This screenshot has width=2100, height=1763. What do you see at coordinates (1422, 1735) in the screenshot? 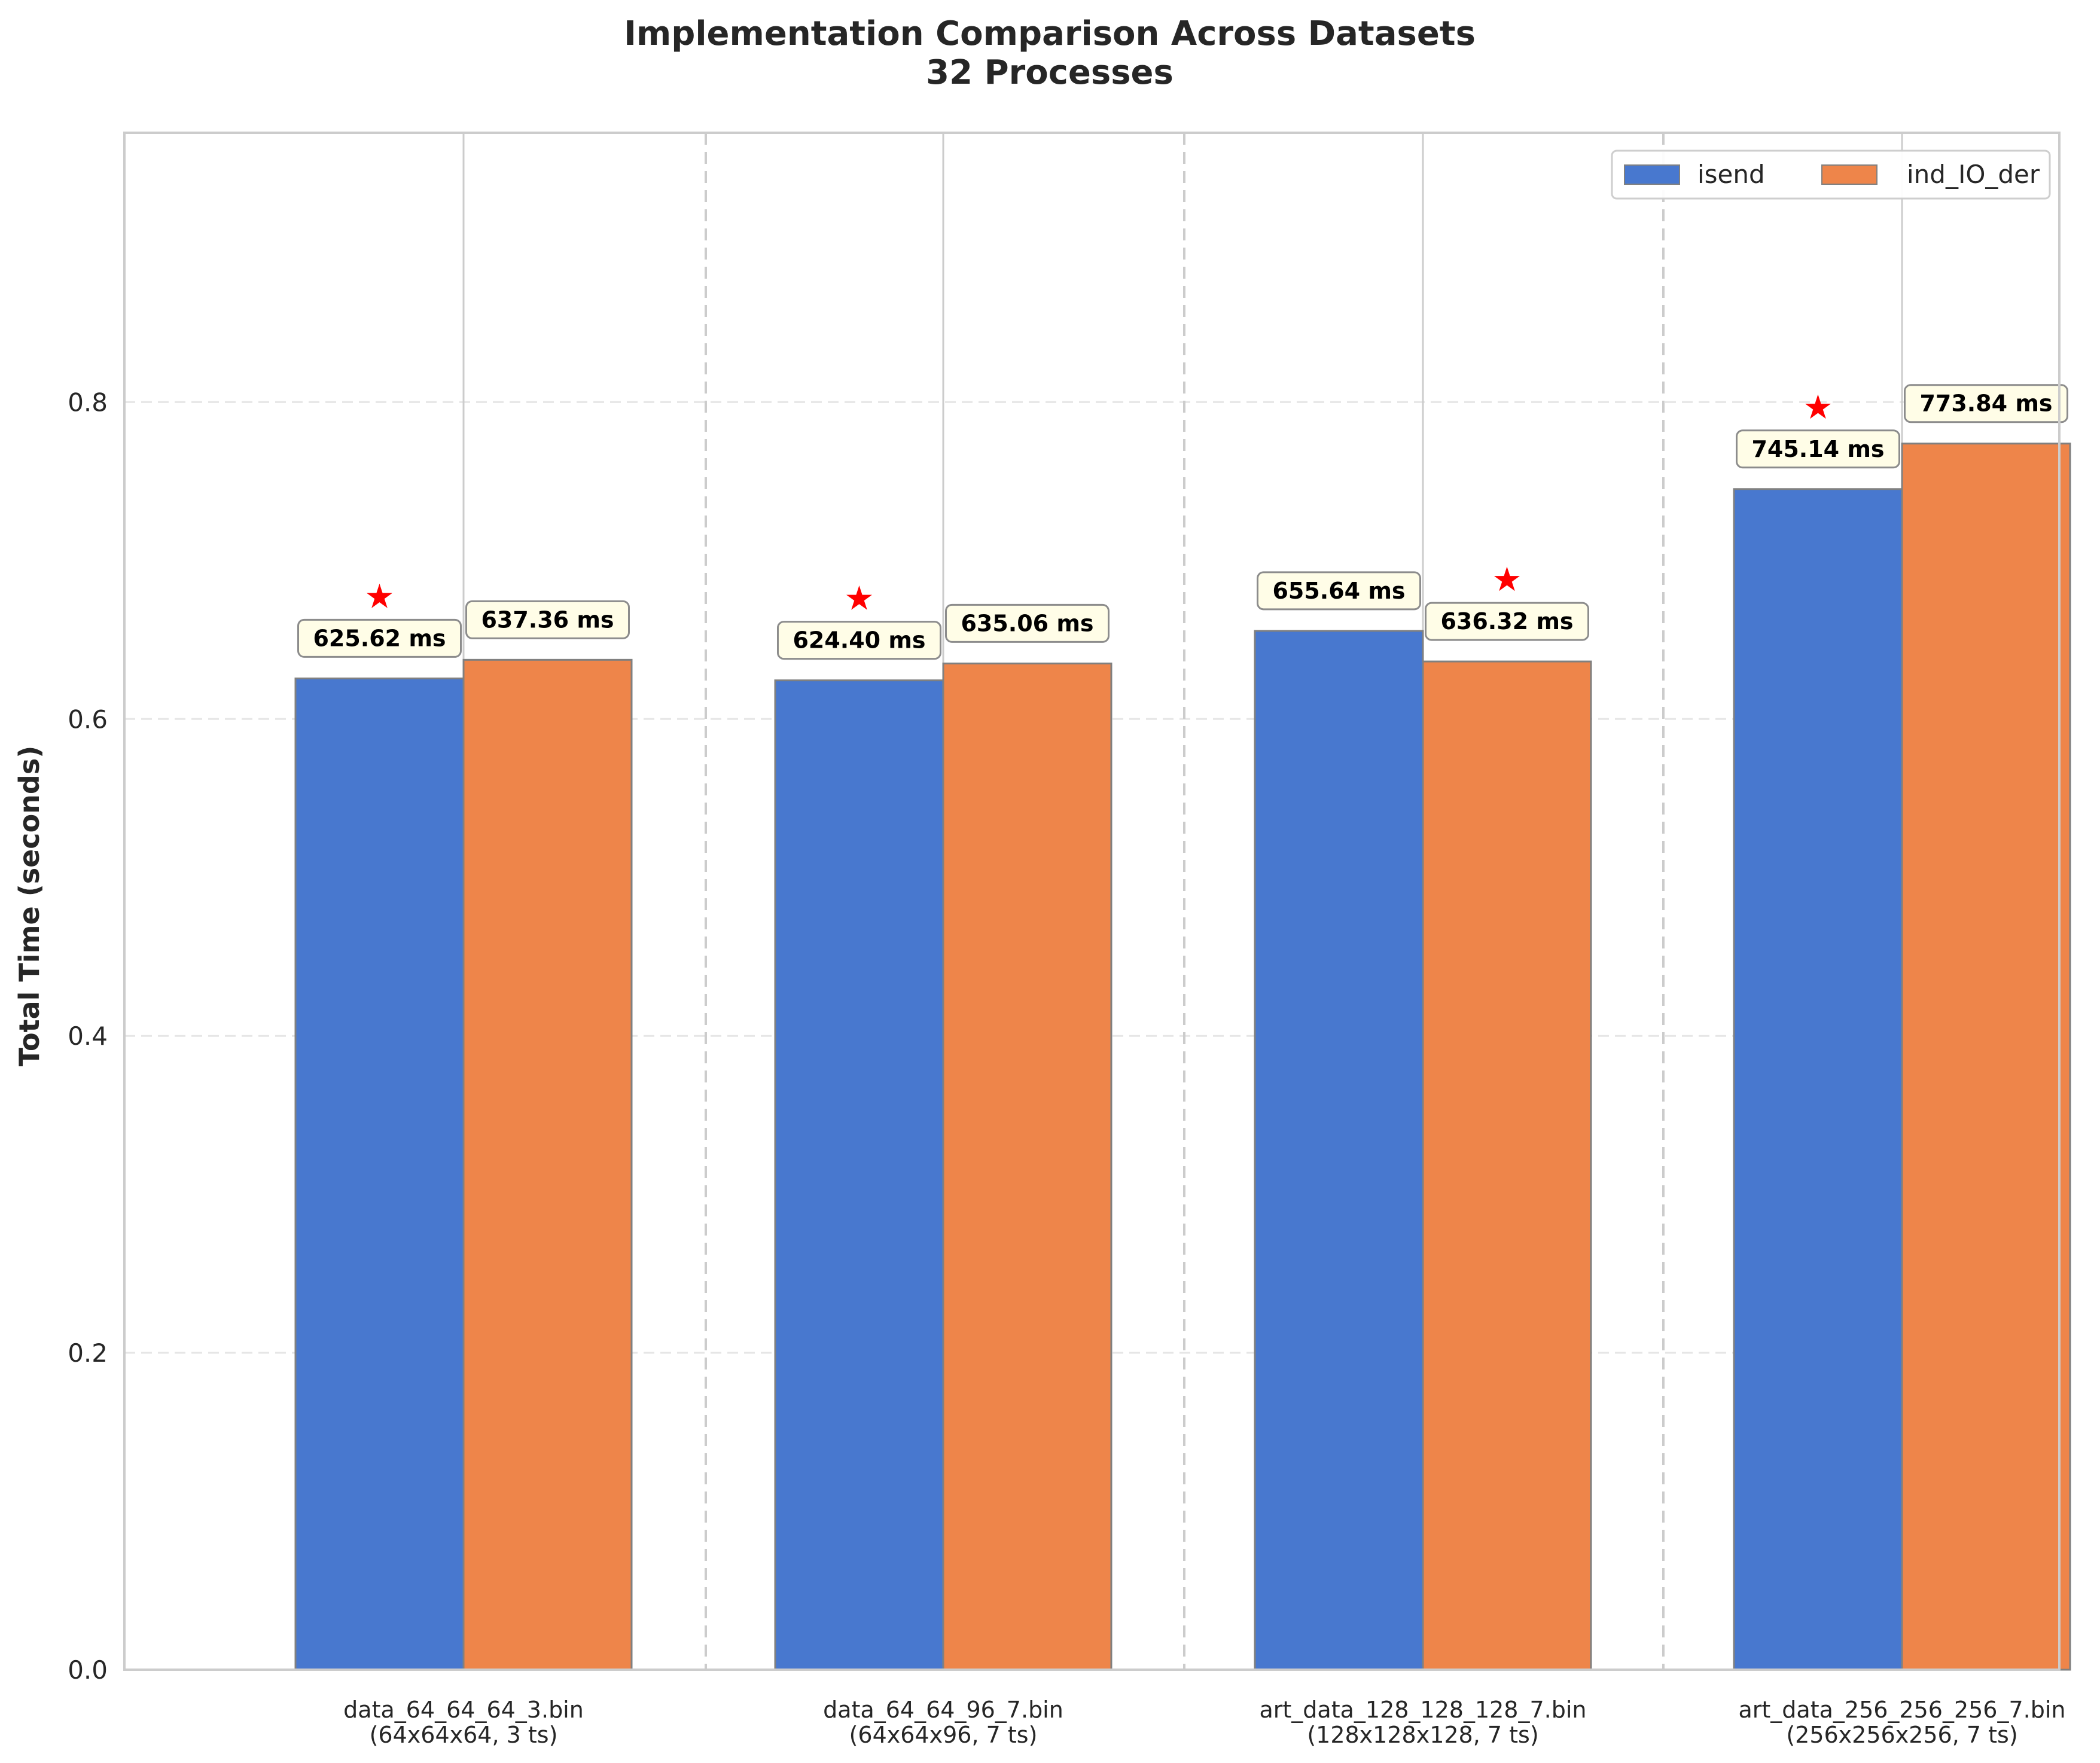
I see `x-tick-sublabel: (128x128x128, 7 ts)` at bounding box center [1422, 1735].